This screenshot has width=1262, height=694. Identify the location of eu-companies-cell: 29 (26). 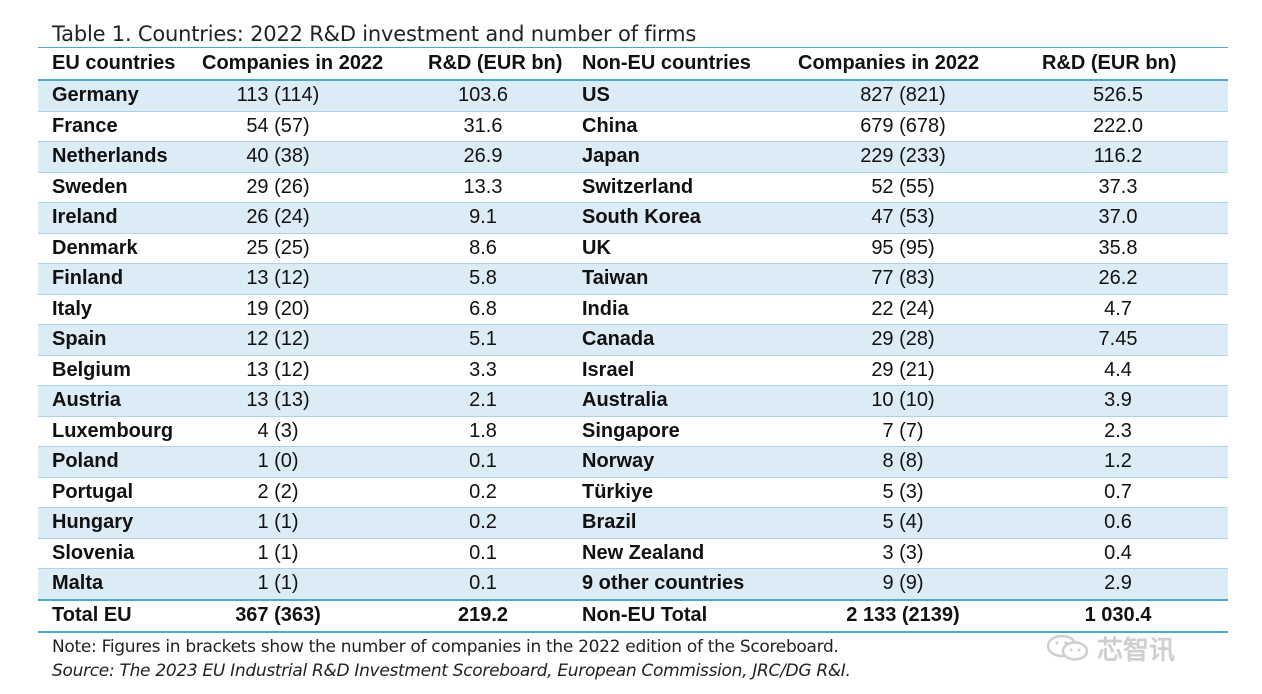
(278, 187).